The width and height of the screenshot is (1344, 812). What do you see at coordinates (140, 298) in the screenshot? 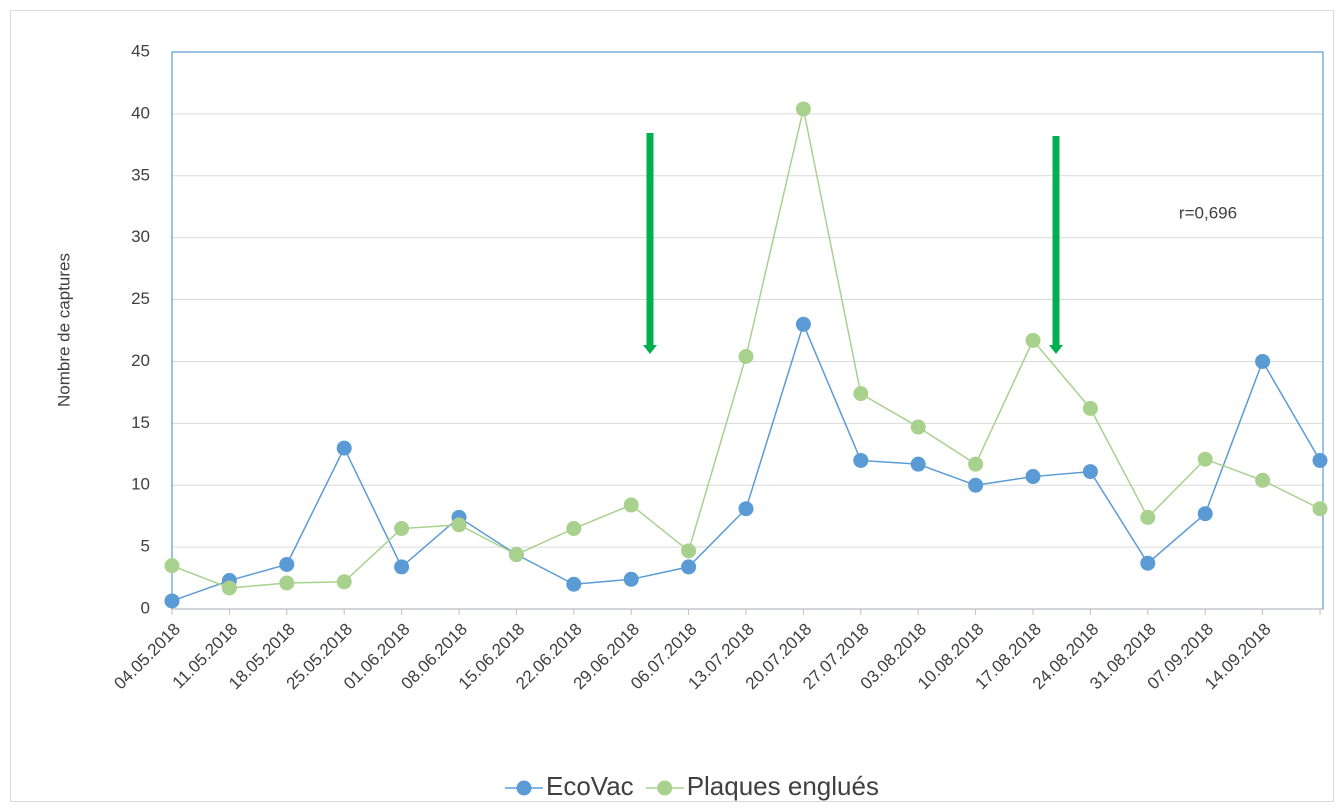
I see `y-tick-label: 25` at bounding box center [140, 298].